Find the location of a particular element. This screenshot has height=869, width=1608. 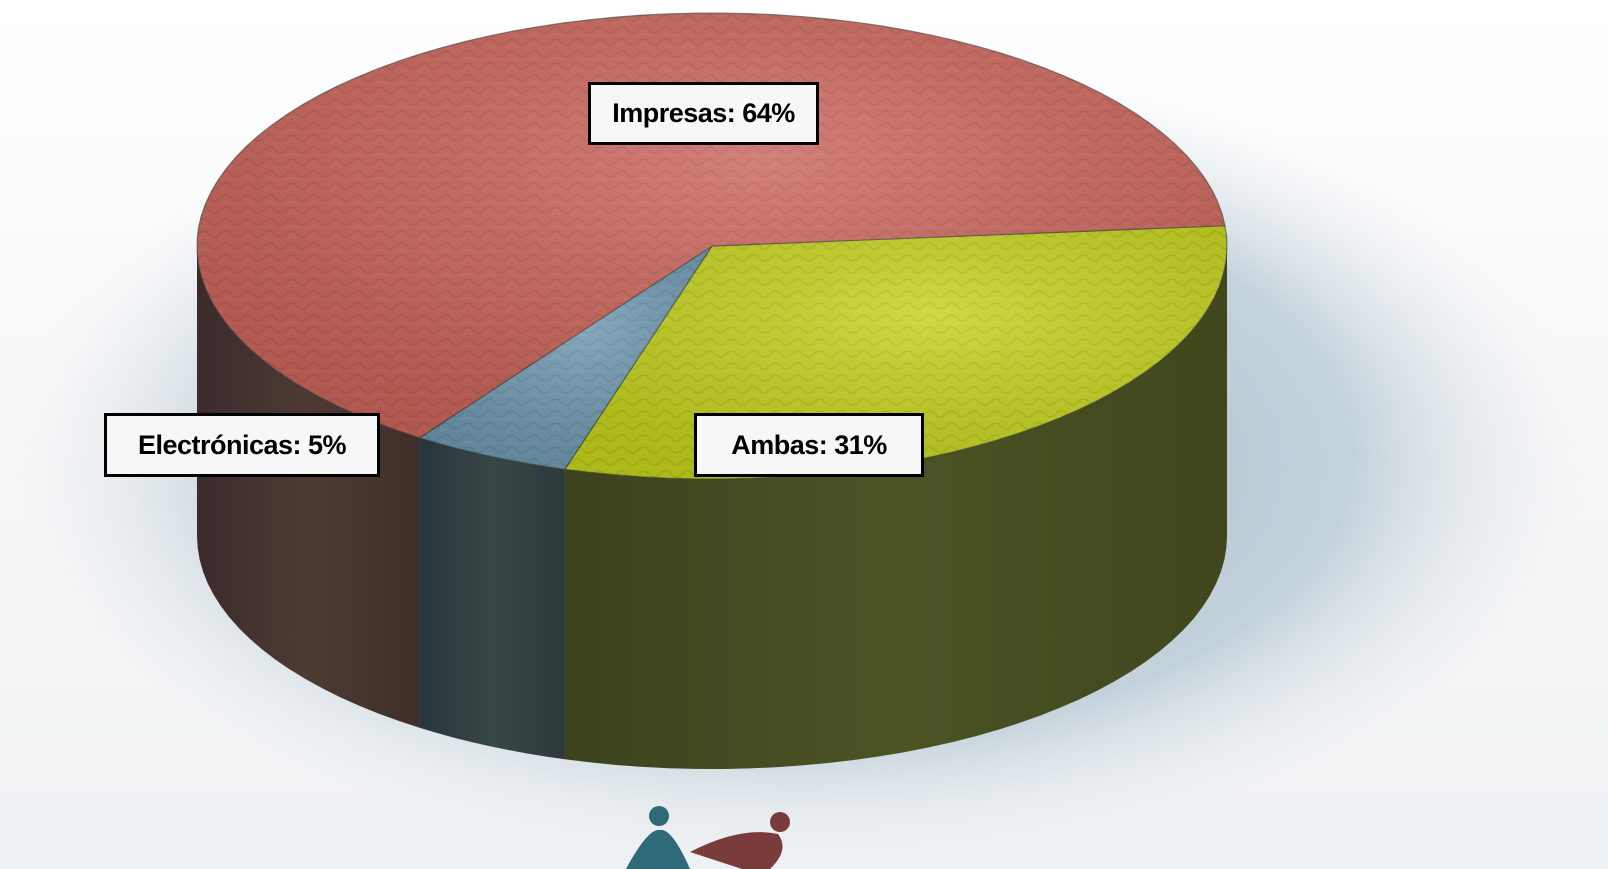

data-label-ambas: Ambas: 31% is located at coordinates (809, 445).